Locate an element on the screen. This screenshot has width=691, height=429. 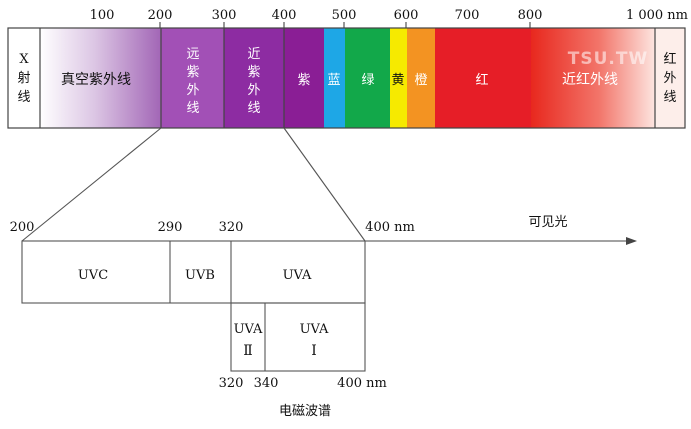
tick-800: 800 is located at coordinates (530, 15).